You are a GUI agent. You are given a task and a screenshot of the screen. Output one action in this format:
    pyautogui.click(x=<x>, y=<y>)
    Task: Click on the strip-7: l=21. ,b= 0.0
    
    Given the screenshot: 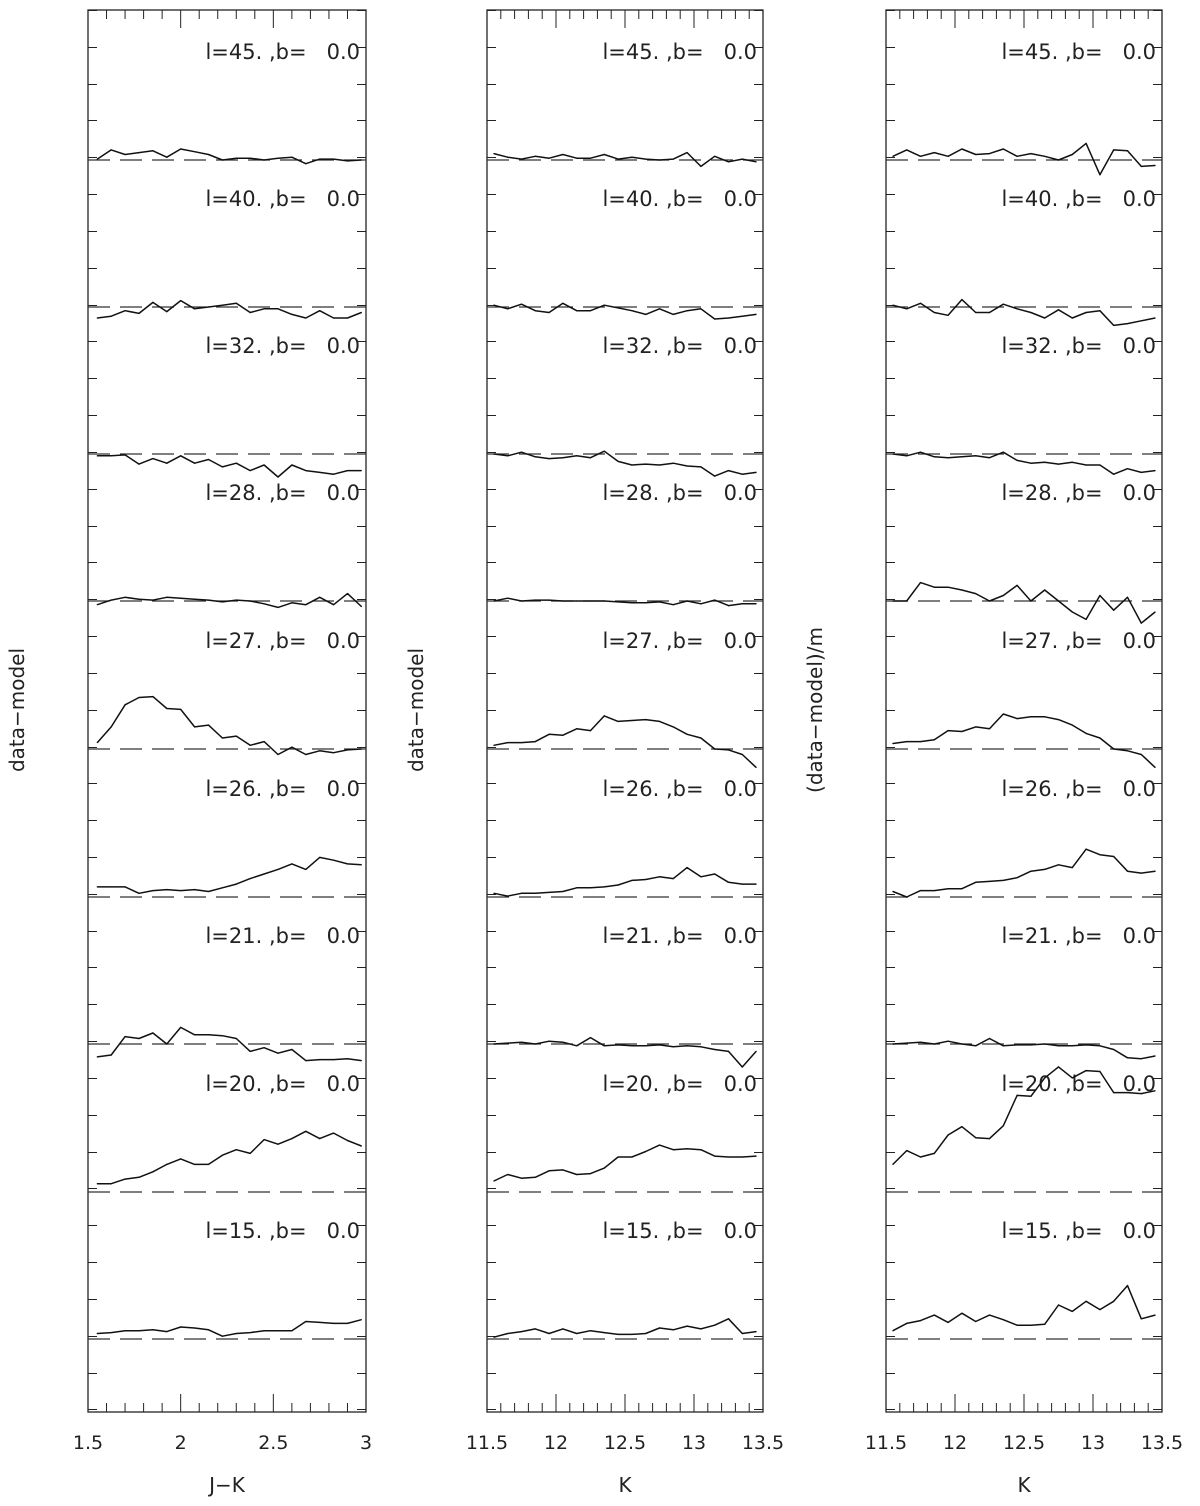 What is the action you would take?
    pyautogui.click(x=227, y=993)
    